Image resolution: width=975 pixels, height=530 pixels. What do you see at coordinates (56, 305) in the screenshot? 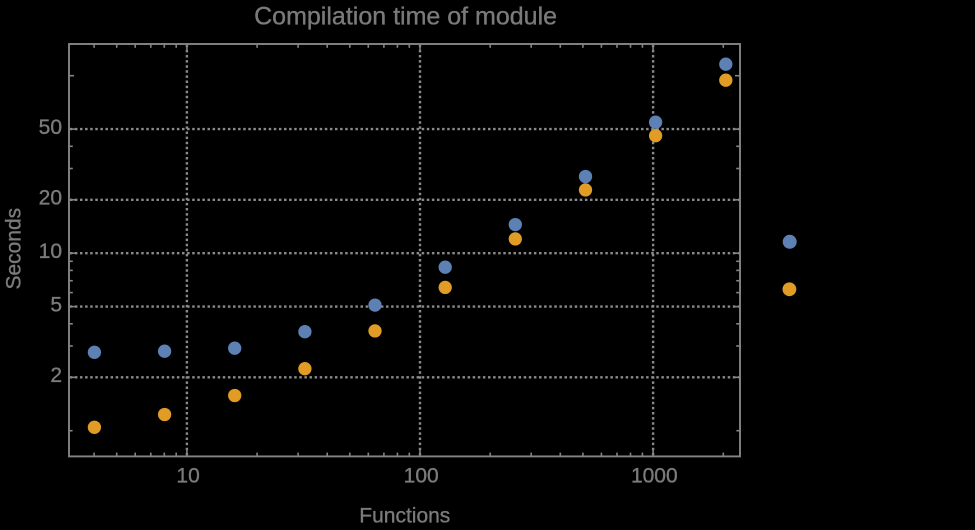
I see `svg-text: 5` at bounding box center [56, 305].